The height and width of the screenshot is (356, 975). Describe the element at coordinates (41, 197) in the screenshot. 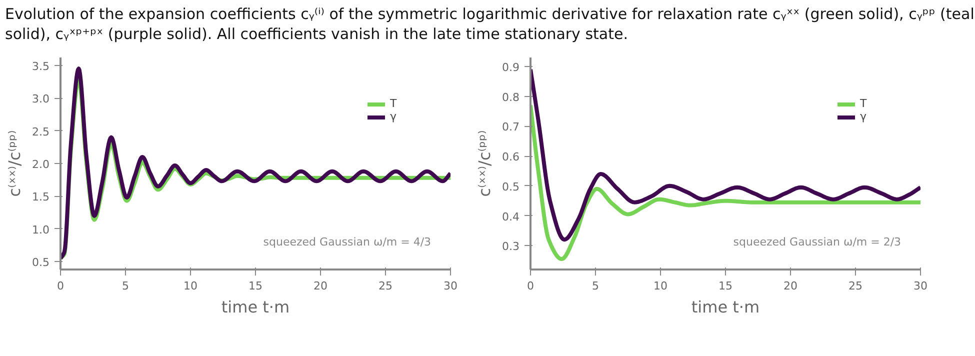

I see `y-tick-label: 1.5` at that location.